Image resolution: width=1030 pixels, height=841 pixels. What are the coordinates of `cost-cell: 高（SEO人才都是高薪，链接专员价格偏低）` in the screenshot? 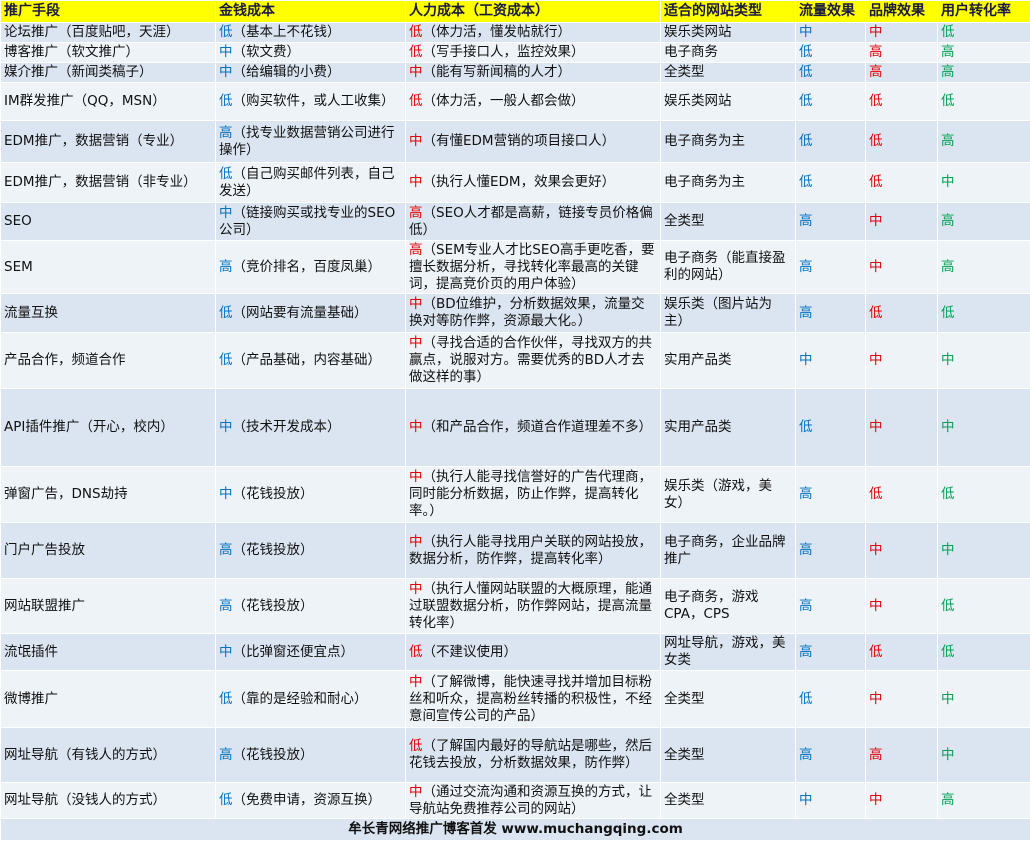 It's located at (533, 222).